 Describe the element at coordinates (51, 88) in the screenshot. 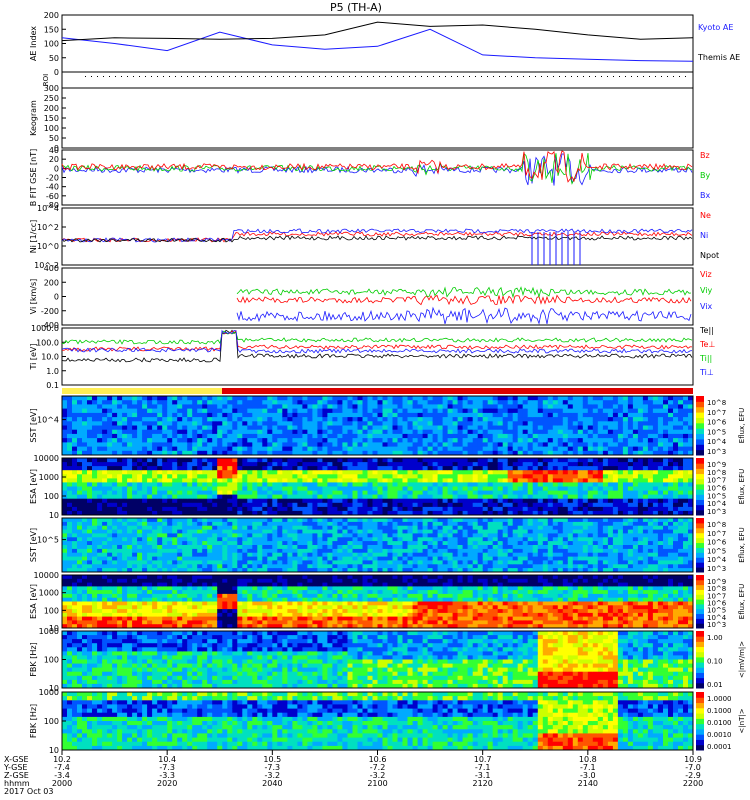

I see `keogram-tick: 300` at that location.